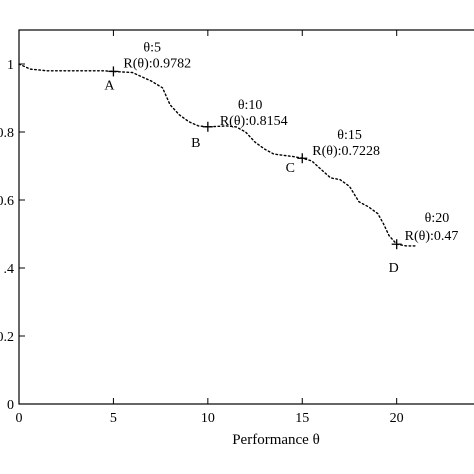  Describe the element at coordinates (195, 143) in the screenshot. I see `point-label: B` at that location.